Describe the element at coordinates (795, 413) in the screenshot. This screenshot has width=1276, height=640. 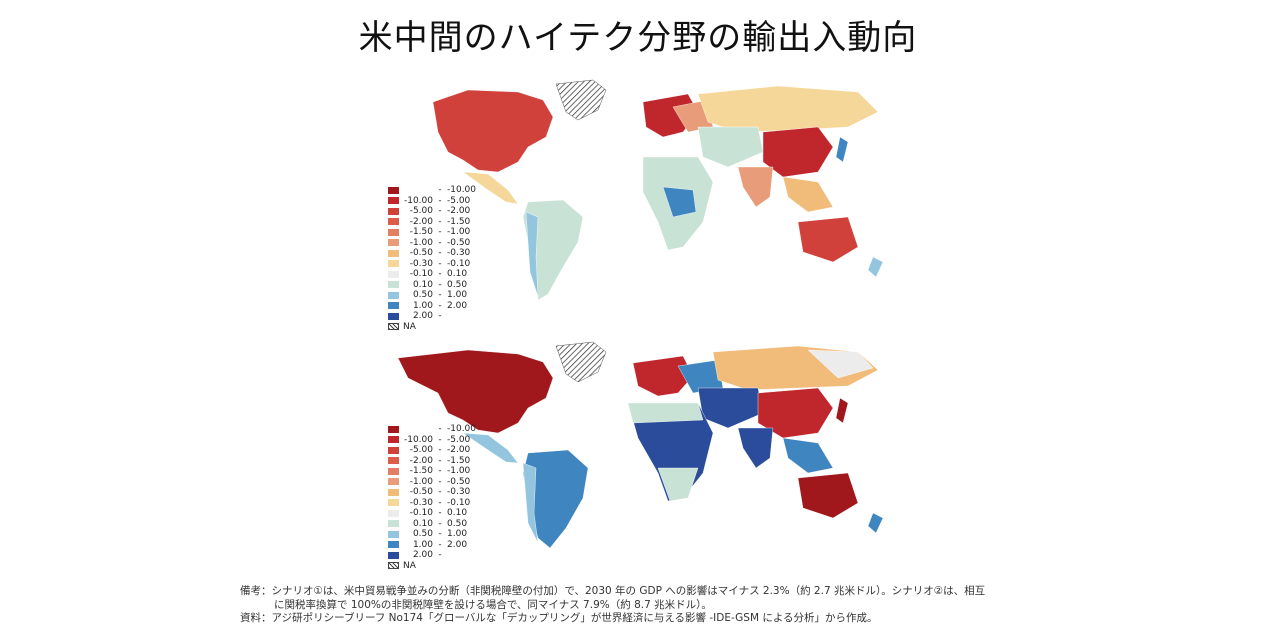
I see `region-china` at that location.